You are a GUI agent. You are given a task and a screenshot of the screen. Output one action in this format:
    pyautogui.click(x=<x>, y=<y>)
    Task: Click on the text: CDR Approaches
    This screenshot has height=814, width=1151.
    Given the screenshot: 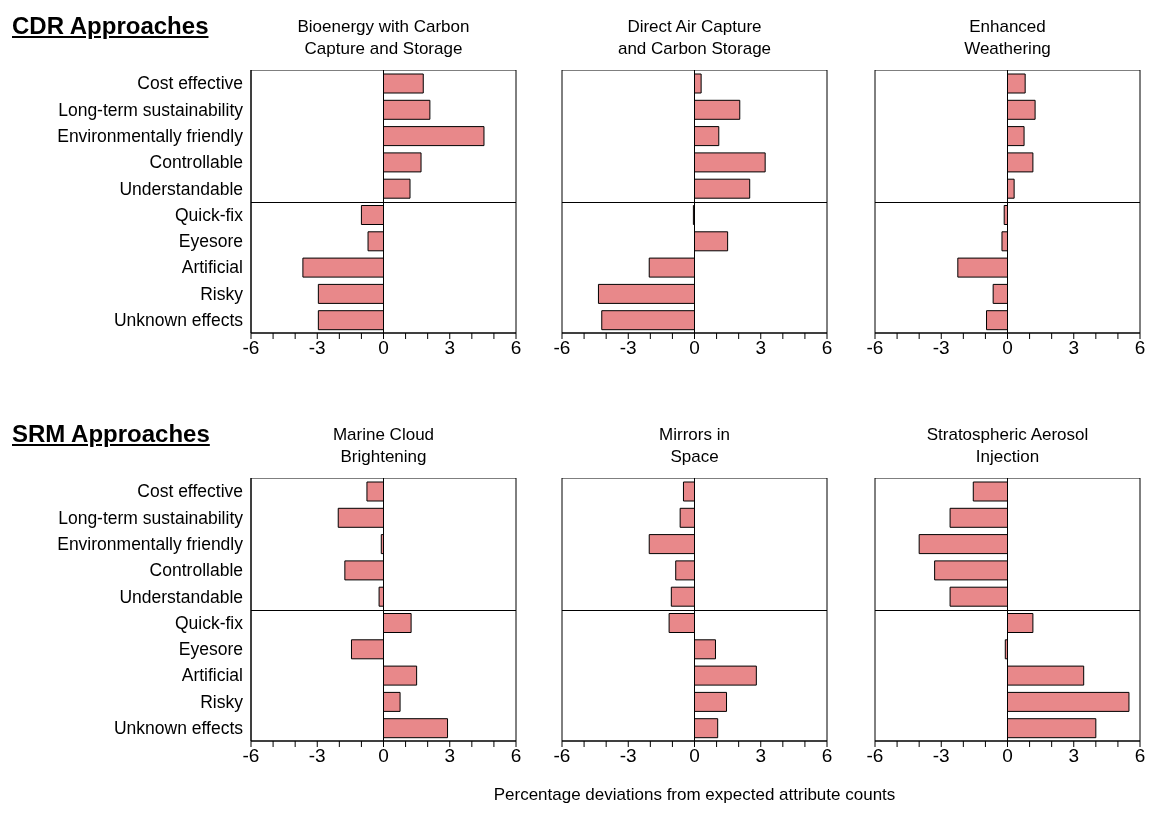 What is the action you would take?
    pyautogui.click(x=110, y=26)
    